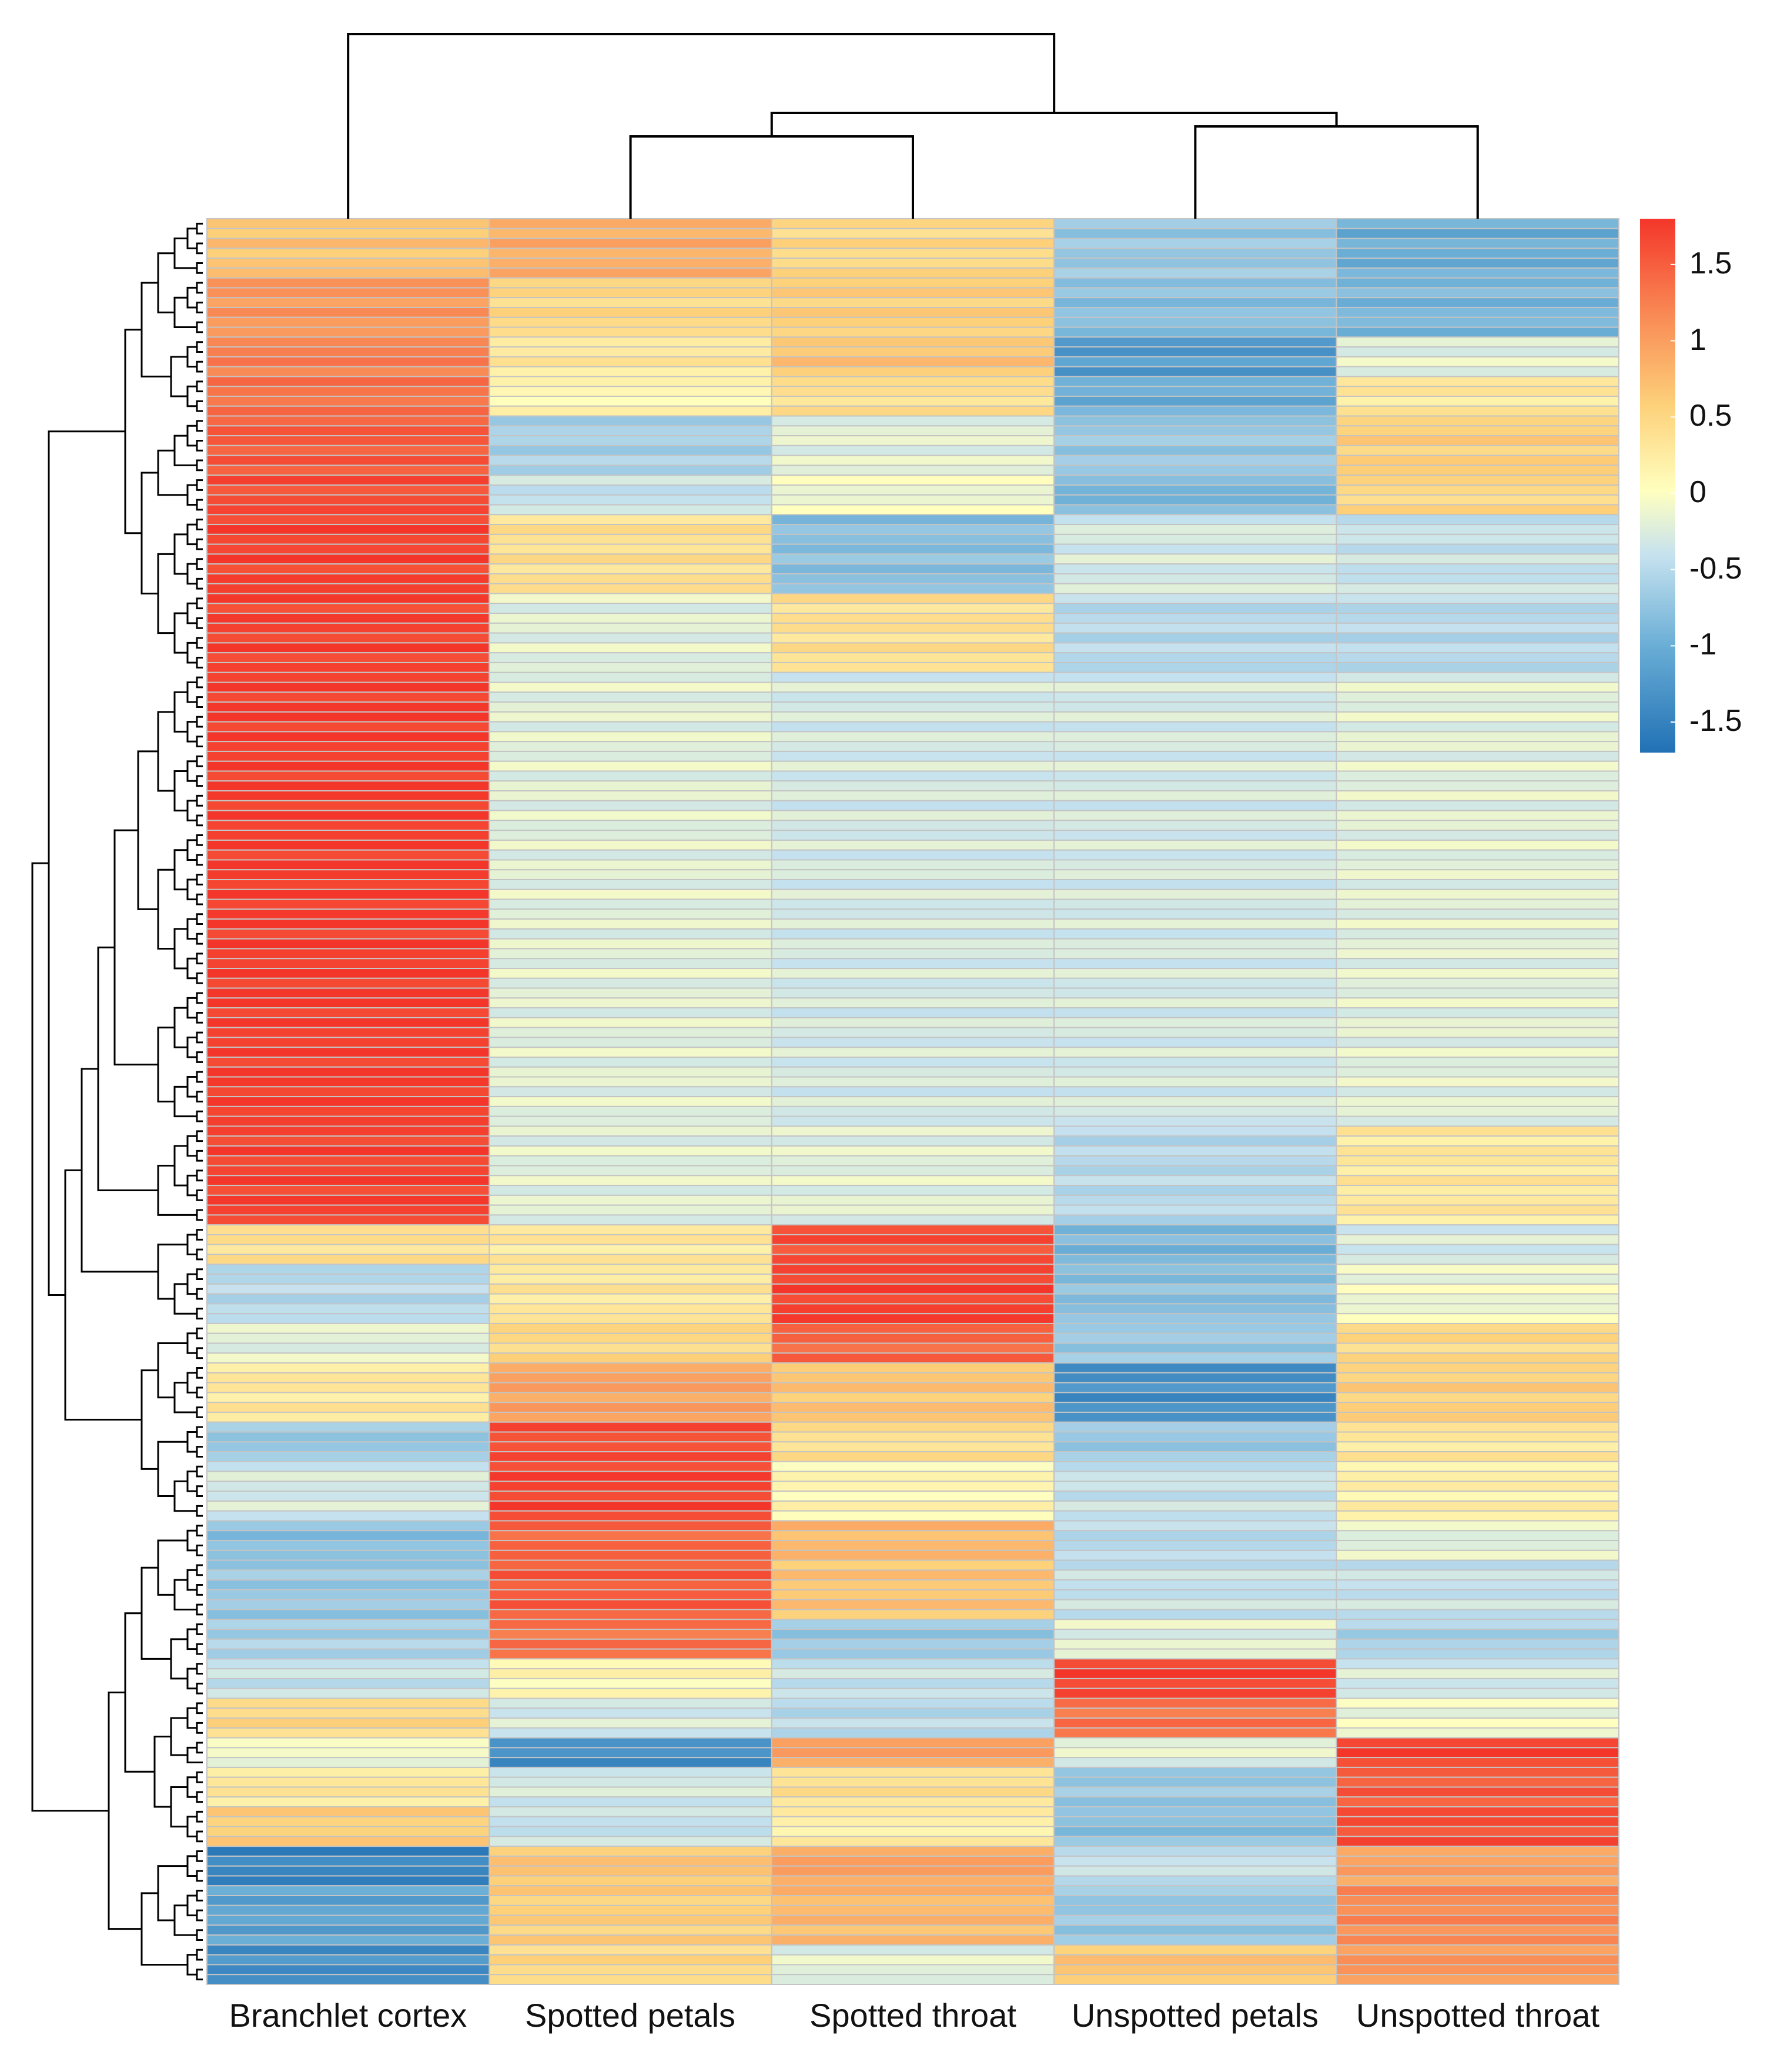  Describe the element at coordinates (1195, 2016) in the screenshot. I see `column-label-unspotted-petals: Unspotted petals` at that location.